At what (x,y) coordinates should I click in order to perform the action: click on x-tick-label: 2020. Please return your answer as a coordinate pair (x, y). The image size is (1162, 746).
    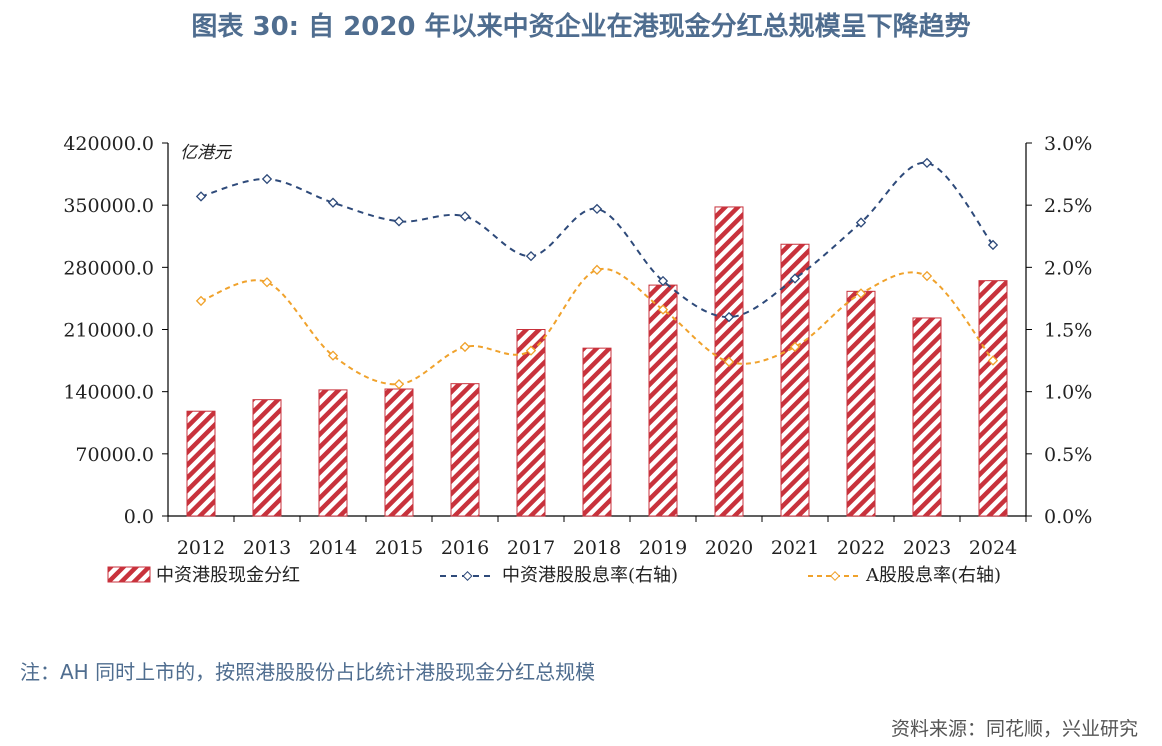
    Looking at the image, I should click on (729, 548).